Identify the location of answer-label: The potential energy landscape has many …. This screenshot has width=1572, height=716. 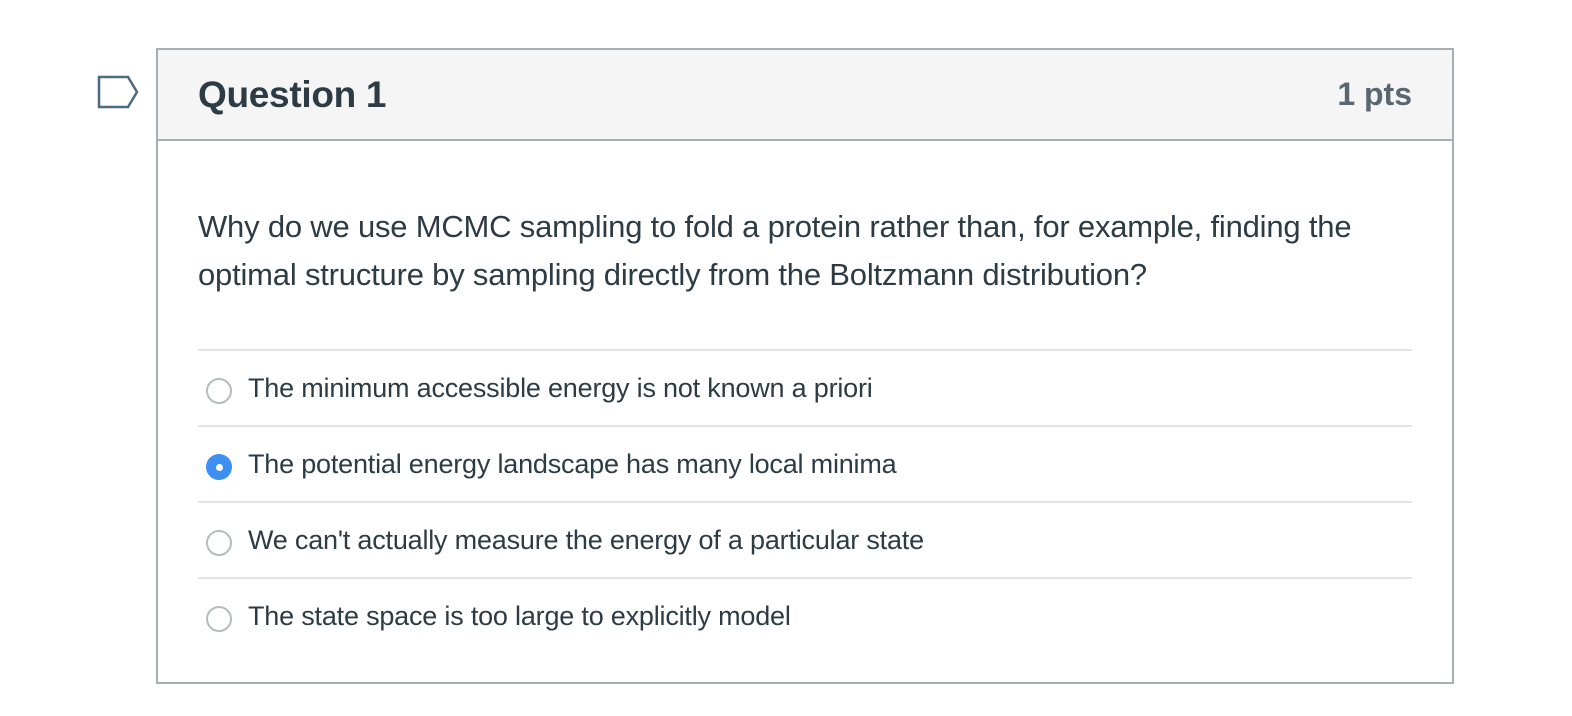
(572, 463).